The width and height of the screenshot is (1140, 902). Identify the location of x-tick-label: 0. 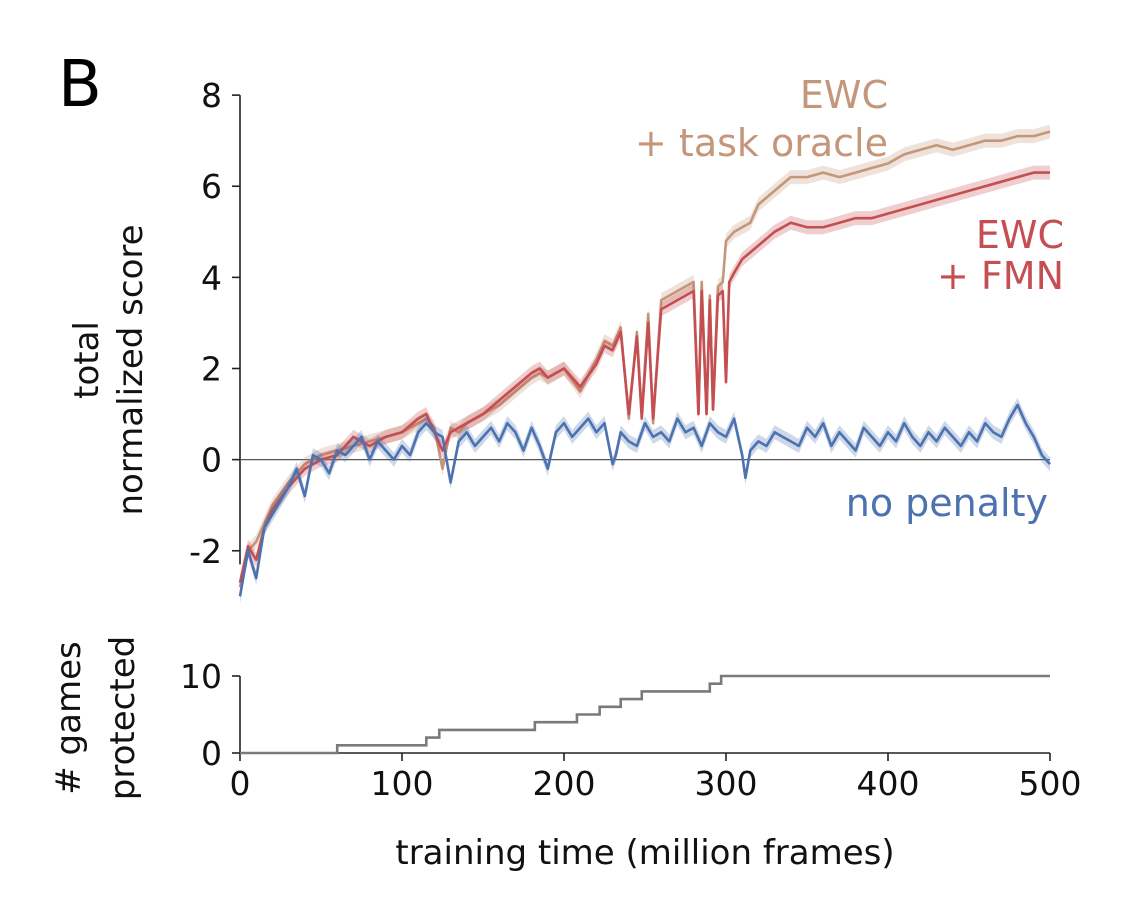
(240, 783).